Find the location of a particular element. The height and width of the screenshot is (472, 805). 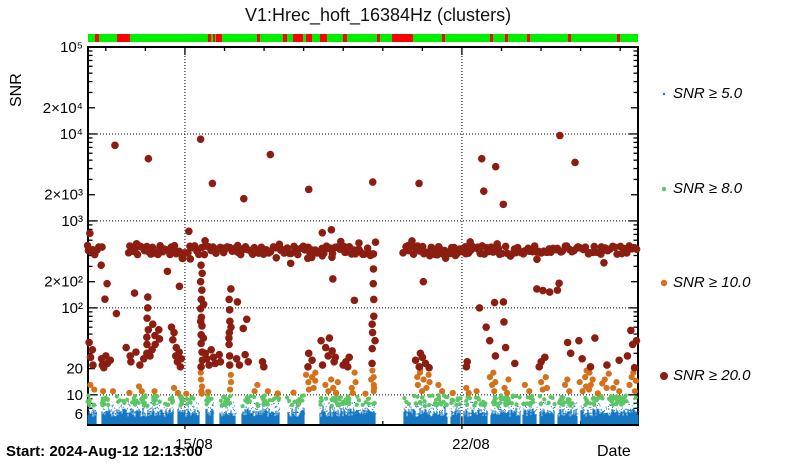

page-title: V1:Hrec_hoft_16384Hz (clusters) is located at coordinates (378, 15).